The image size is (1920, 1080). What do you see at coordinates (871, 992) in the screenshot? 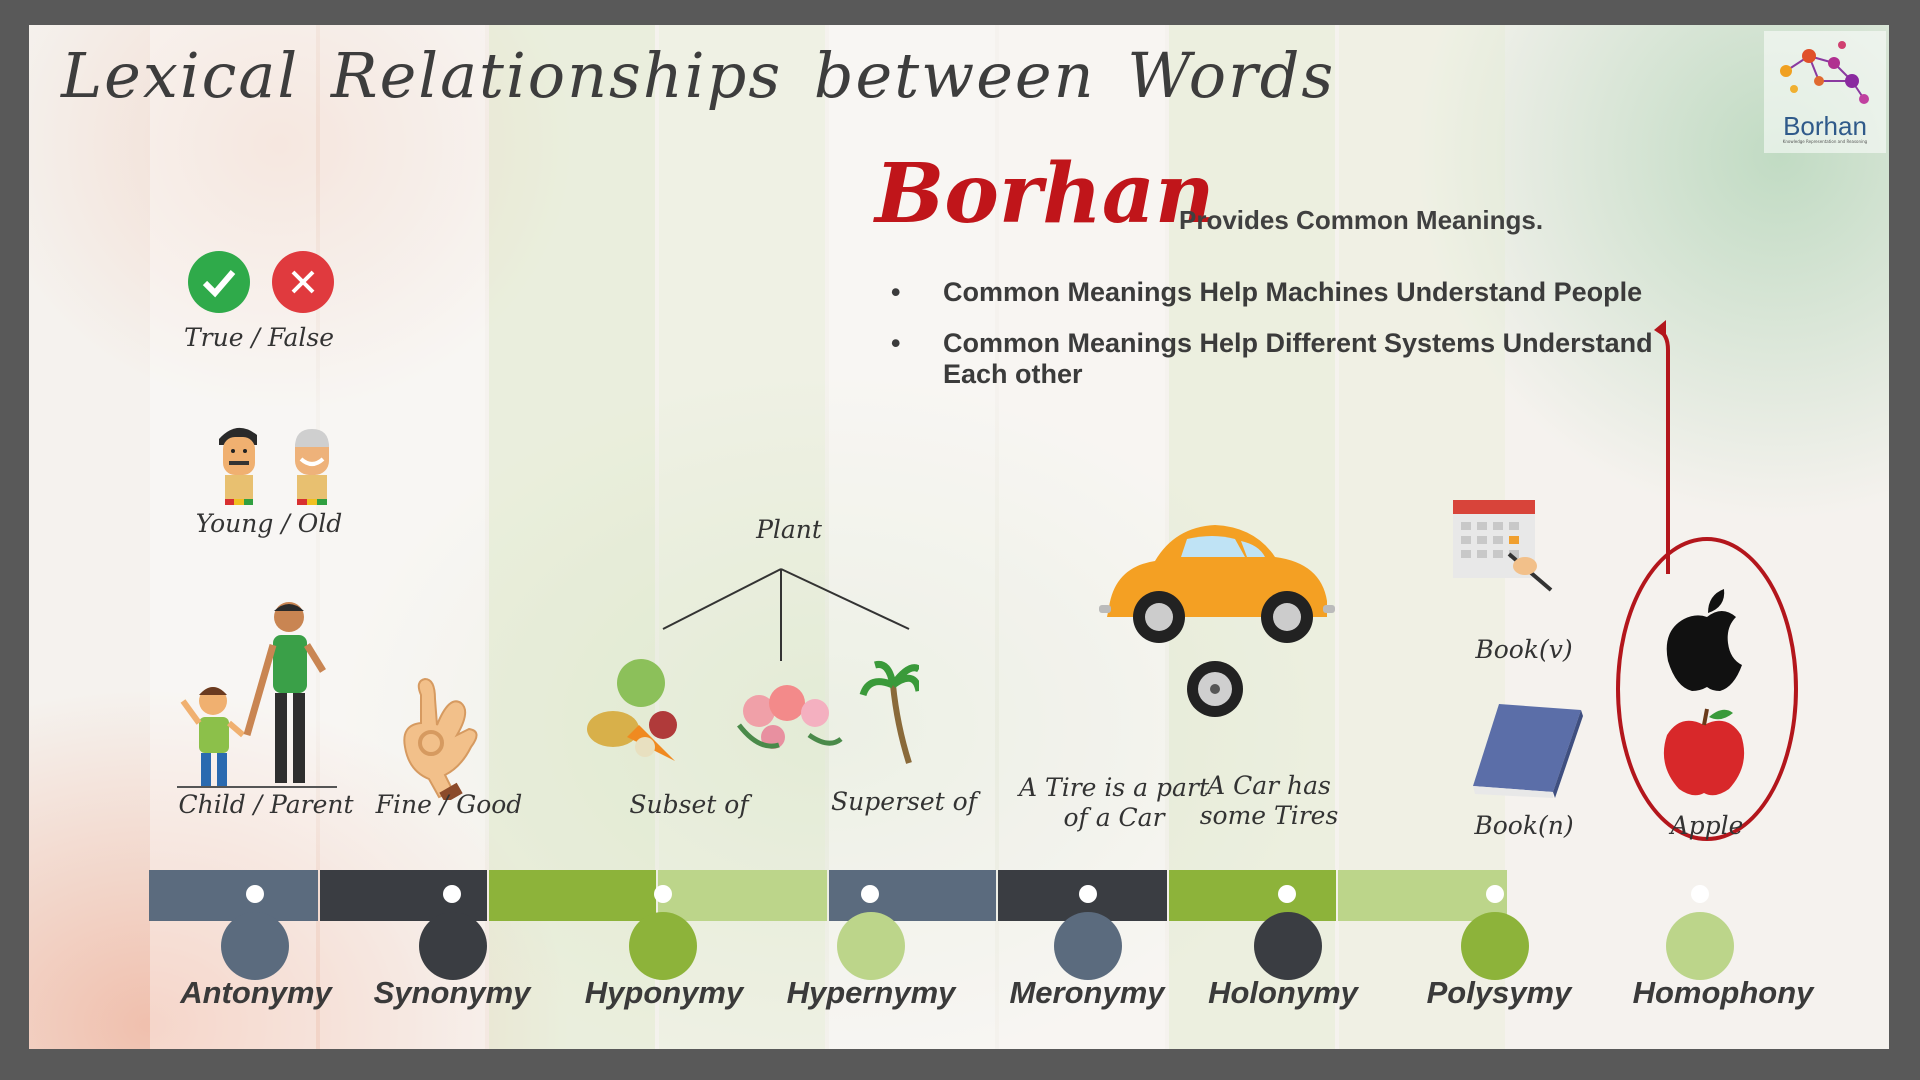
I see `relation-hypernymy: Hypernymy` at bounding box center [871, 992].